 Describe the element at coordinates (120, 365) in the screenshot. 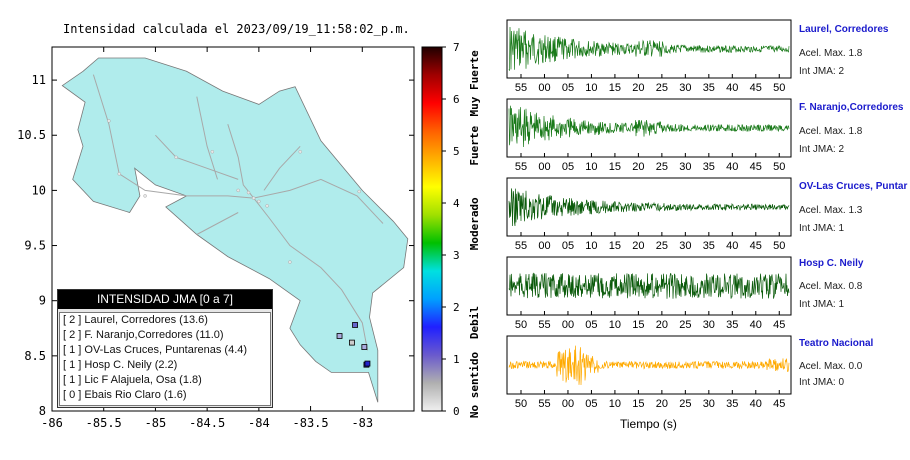

I see `legend-item: [ 1 ] Hosp C. Neily (2.2)` at that location.